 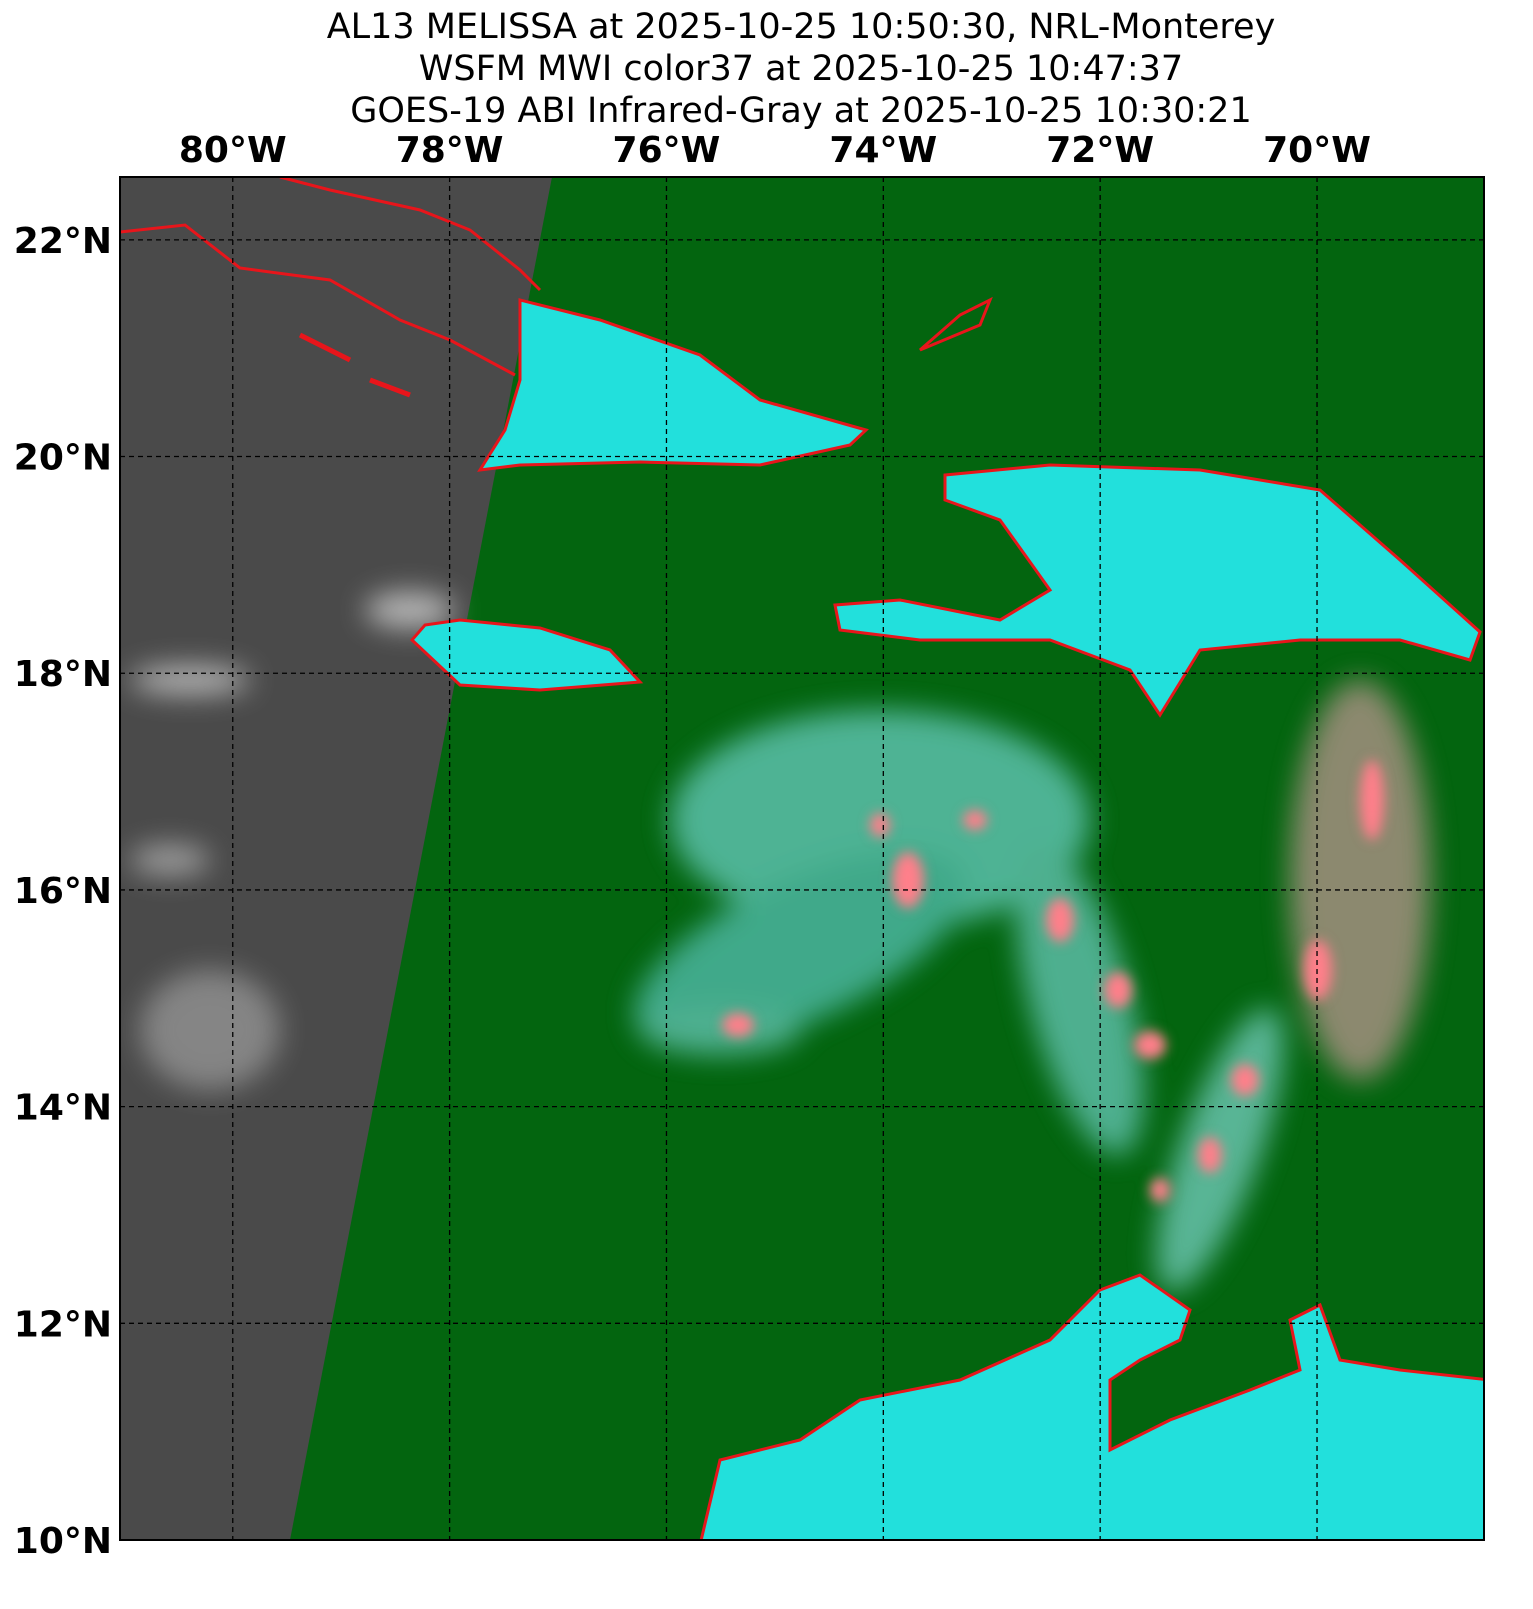 What do you see at coordinates (450, 150) in the screenshot?
I see `x-tick-label: 78°W` at bounding box center [450, 150].